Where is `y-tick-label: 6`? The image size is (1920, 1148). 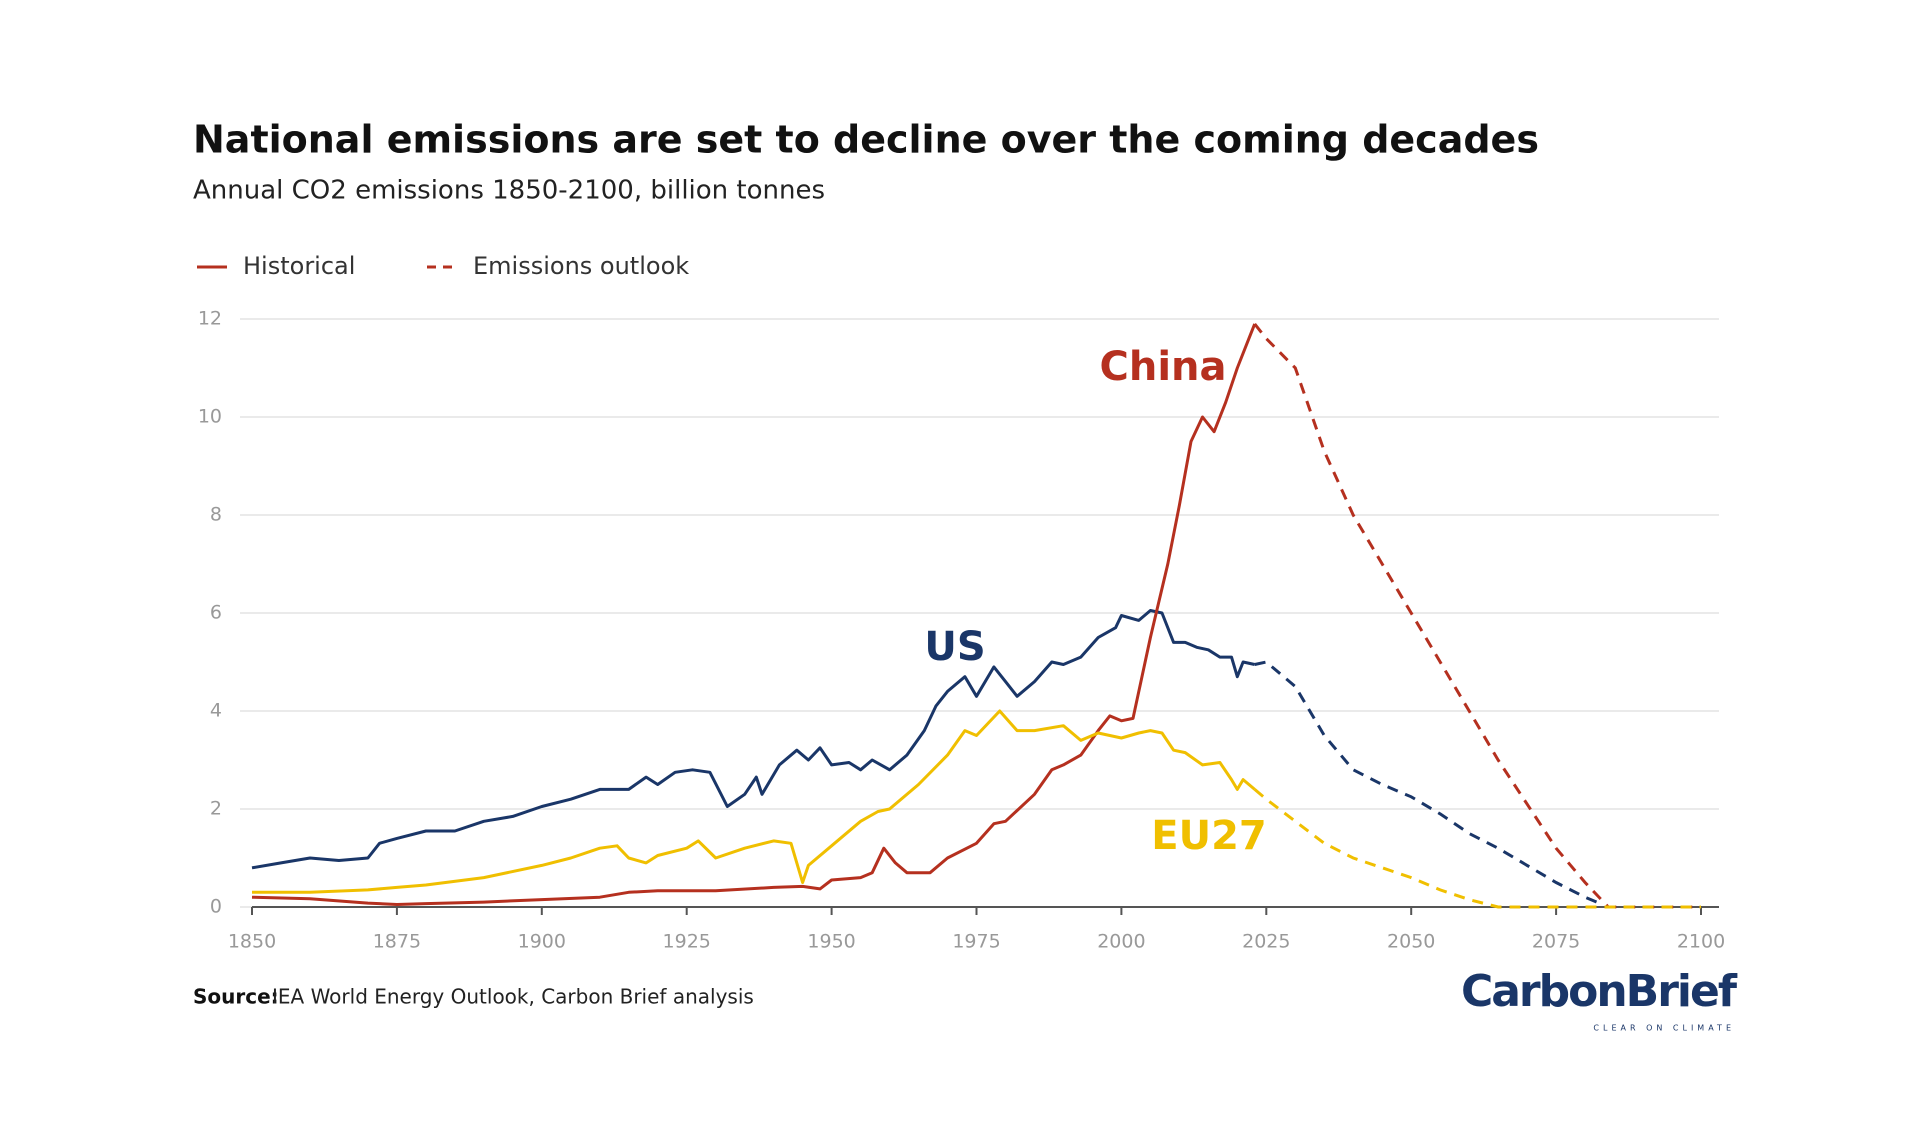 y-tick-label: 6 is located at coordinates (216, 613).